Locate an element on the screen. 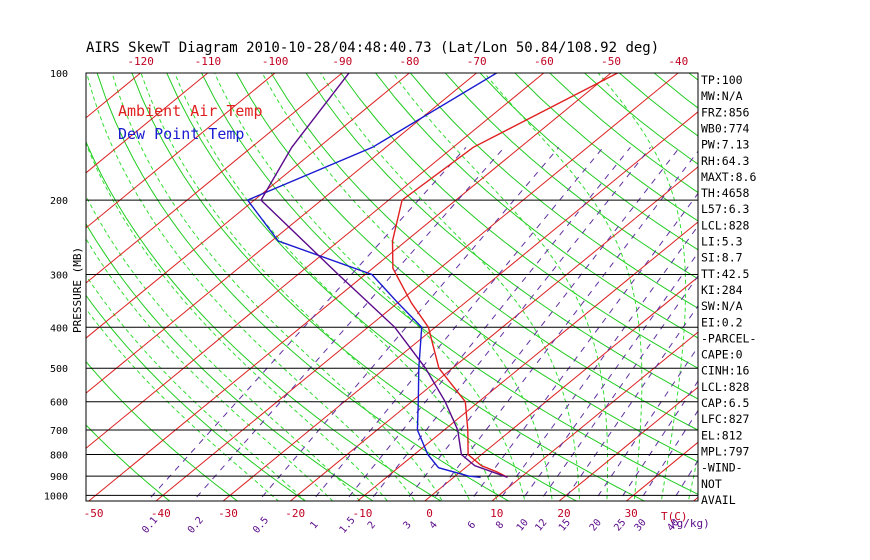 This screenshot has width=870, height=560. top-temp-tick-label: -70 is located at coordinates (477, 61).